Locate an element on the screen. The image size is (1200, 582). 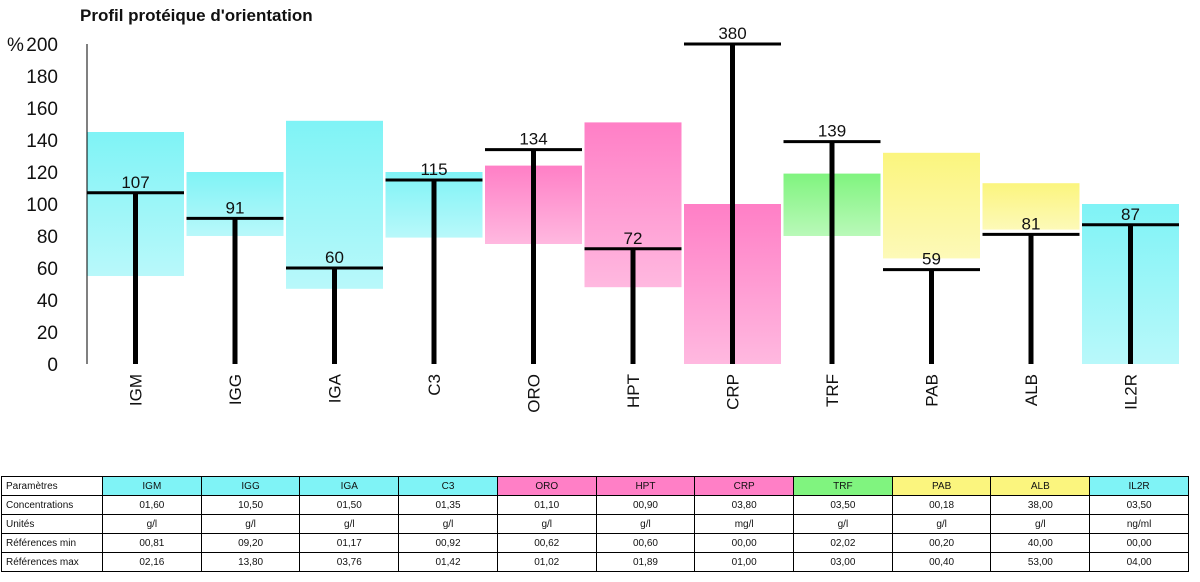
x-tick-label-c3: C3 is located at coordinates (434, 385).